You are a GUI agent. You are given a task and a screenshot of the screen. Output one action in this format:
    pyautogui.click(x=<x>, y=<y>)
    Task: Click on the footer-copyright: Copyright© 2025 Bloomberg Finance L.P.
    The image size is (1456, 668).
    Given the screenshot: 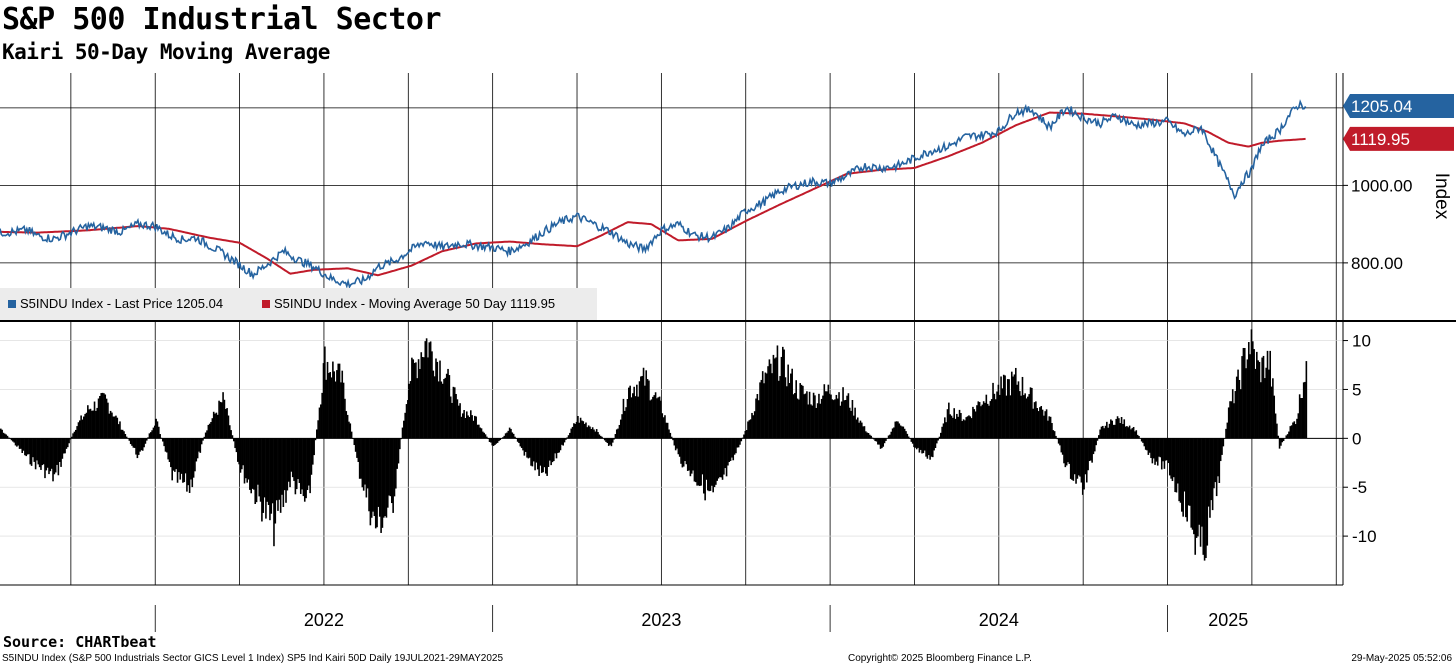 What is the action you would take?
    pyautogui.click(x=940, y=658)
    